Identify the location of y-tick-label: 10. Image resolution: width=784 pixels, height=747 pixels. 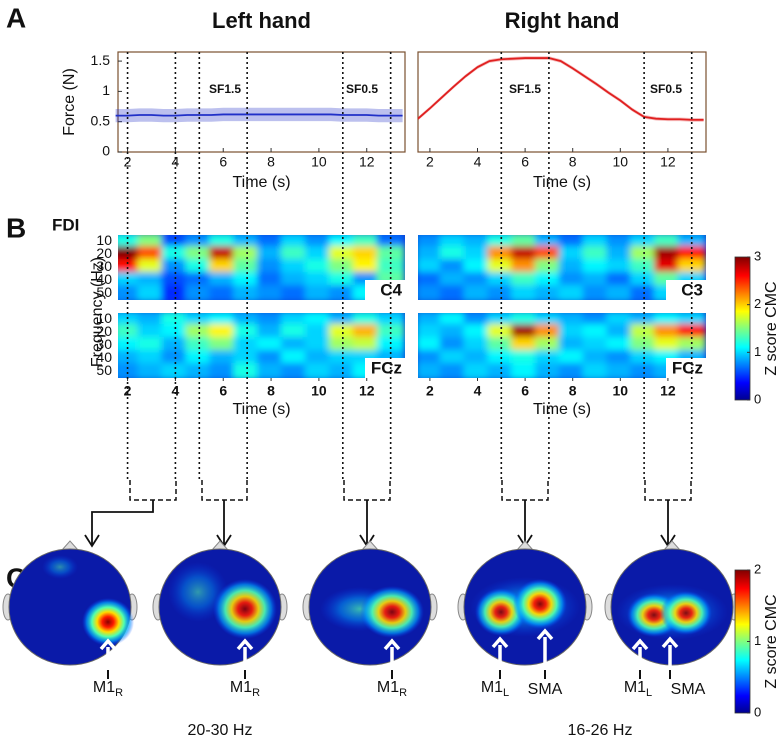
(104, 318).